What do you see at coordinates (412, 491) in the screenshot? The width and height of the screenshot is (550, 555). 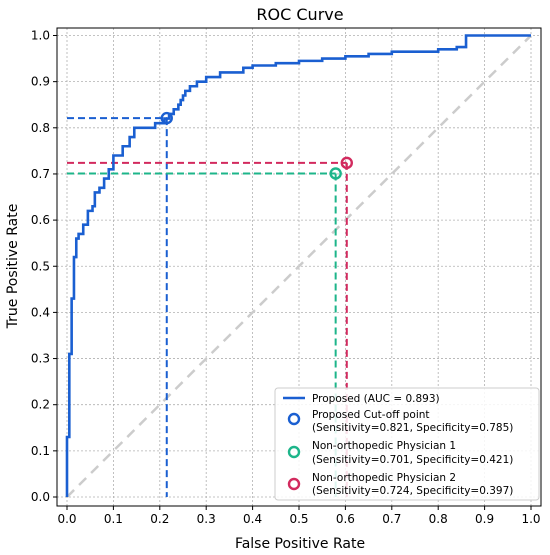 I see `legend-physician2-detail: (Sensitivity=0.724, Specificity=0.397)` at bounding box center [412, 491].